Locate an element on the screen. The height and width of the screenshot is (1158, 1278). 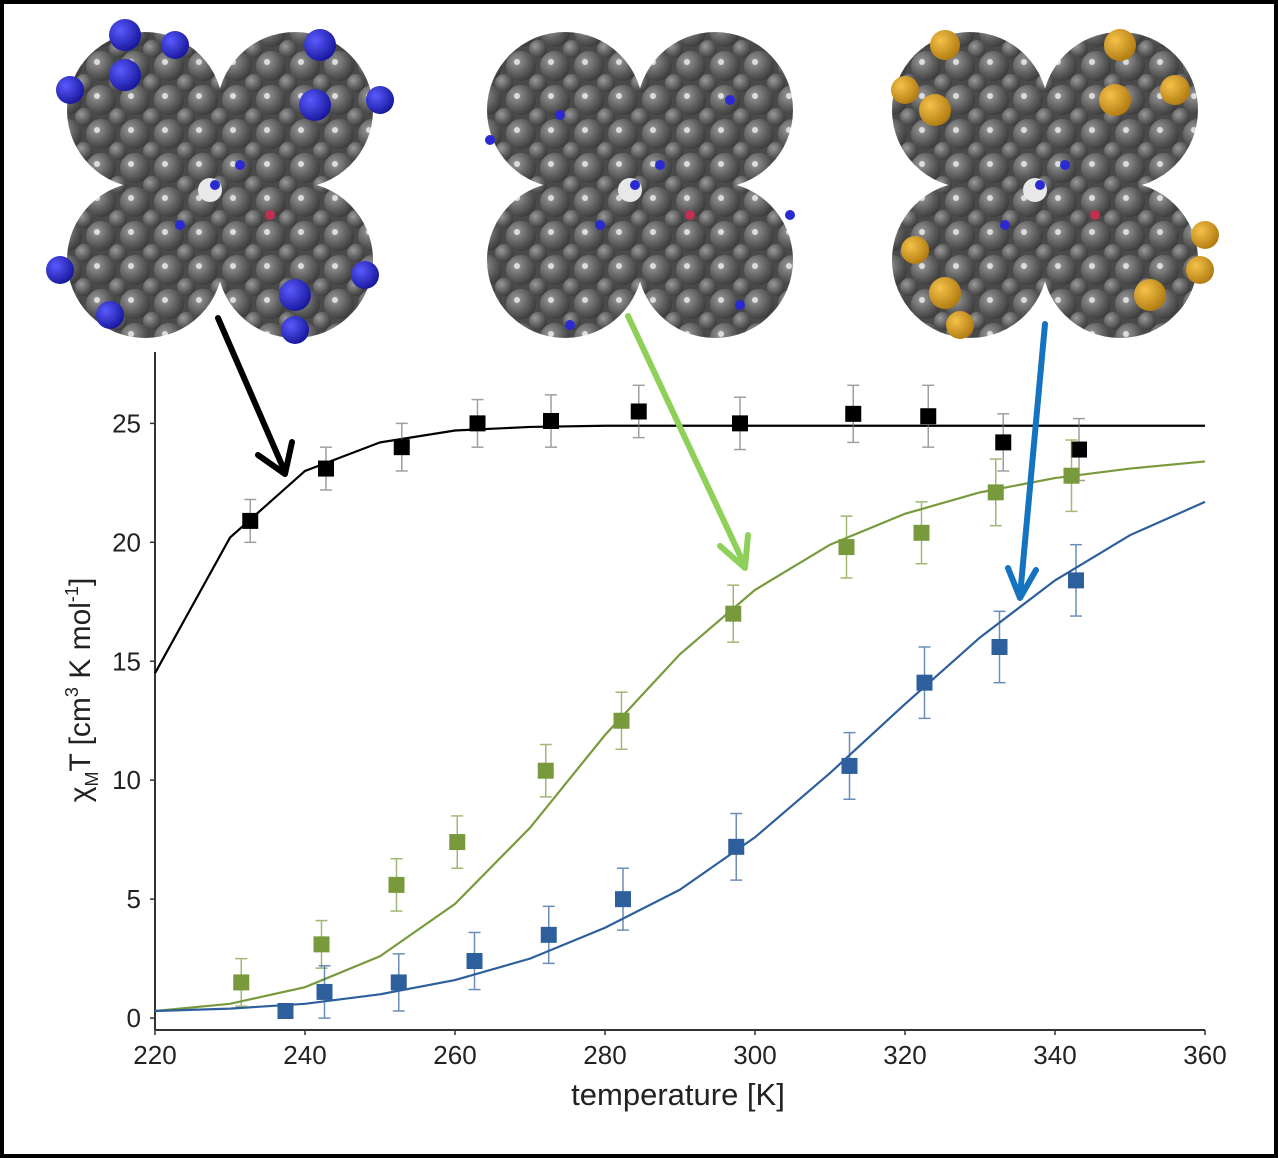
y-axis-title-part: K mol is located at coordinates (80, 644).